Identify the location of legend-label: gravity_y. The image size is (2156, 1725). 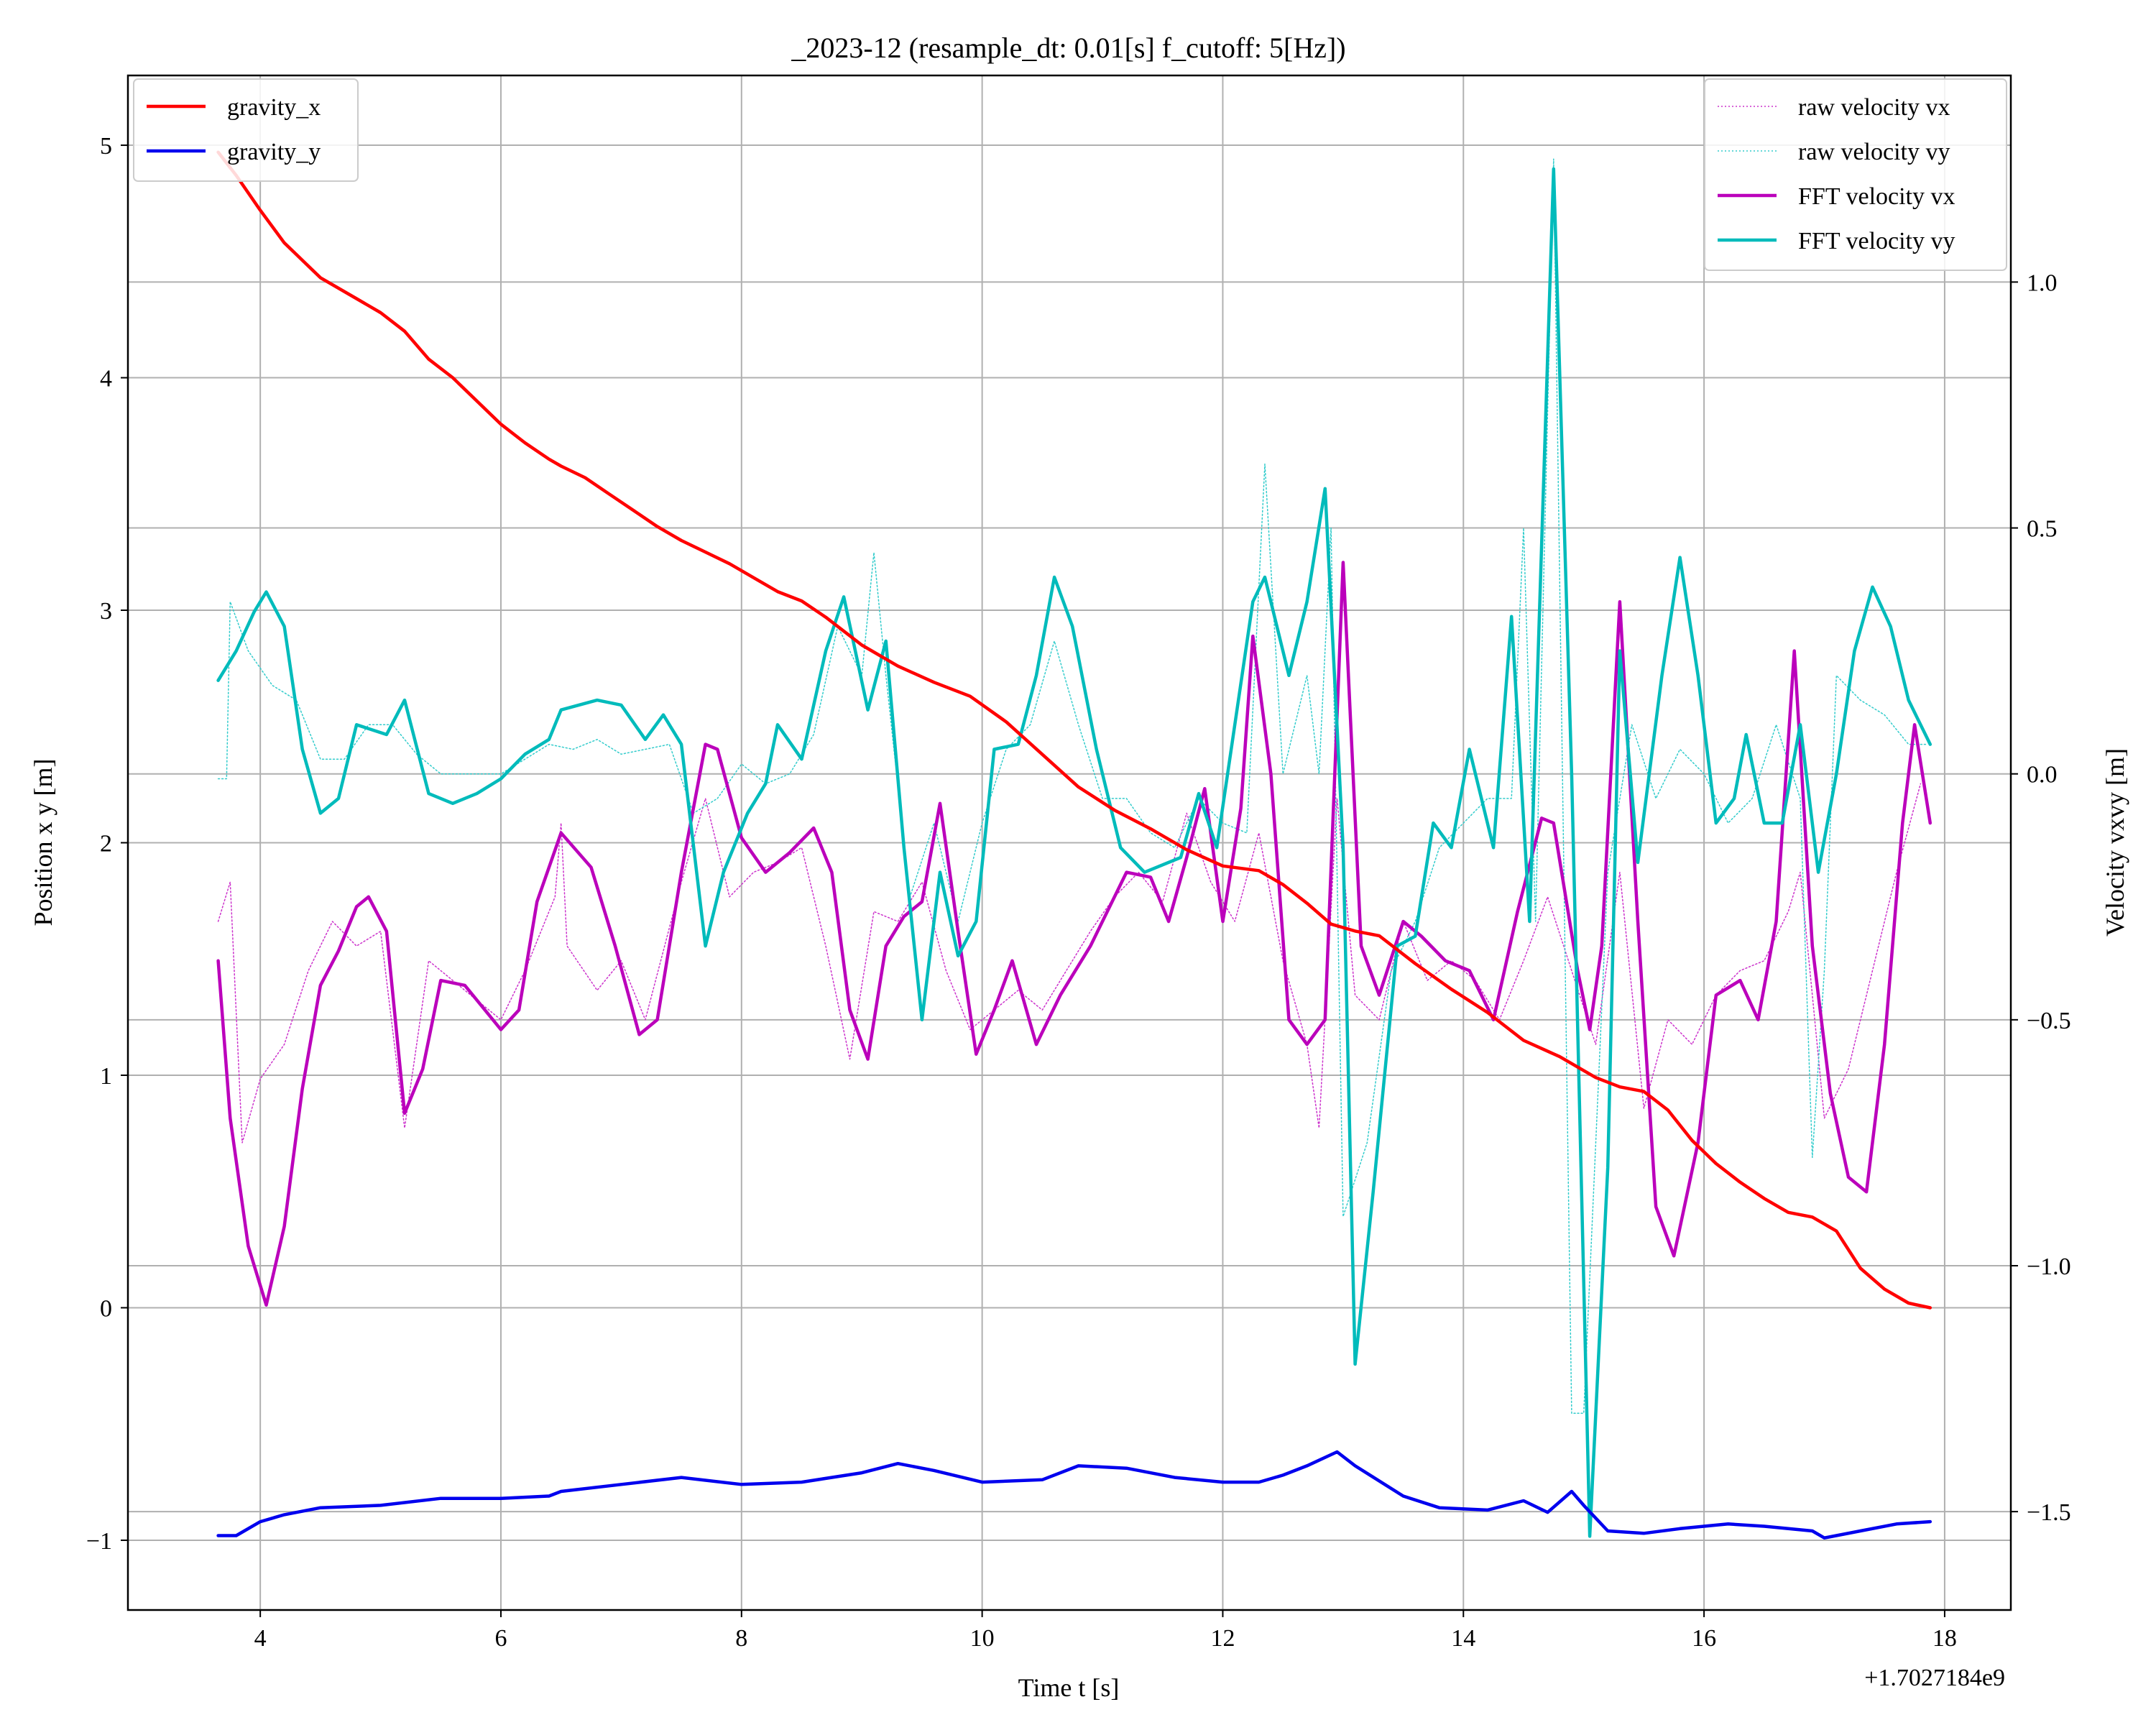
(274, 152).